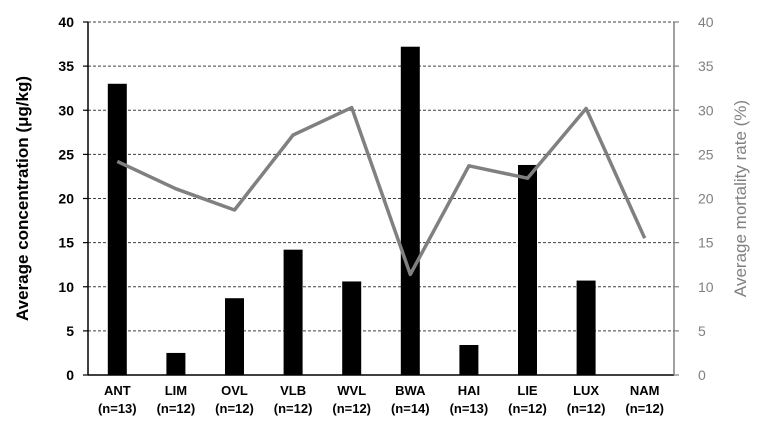 Image resolution: width=768 pixels, height=437 pixels. What do you see at coordinates (66, 66) in the screenshot?
I see `left-tick-label: 35` at bounding box center [66, 66].